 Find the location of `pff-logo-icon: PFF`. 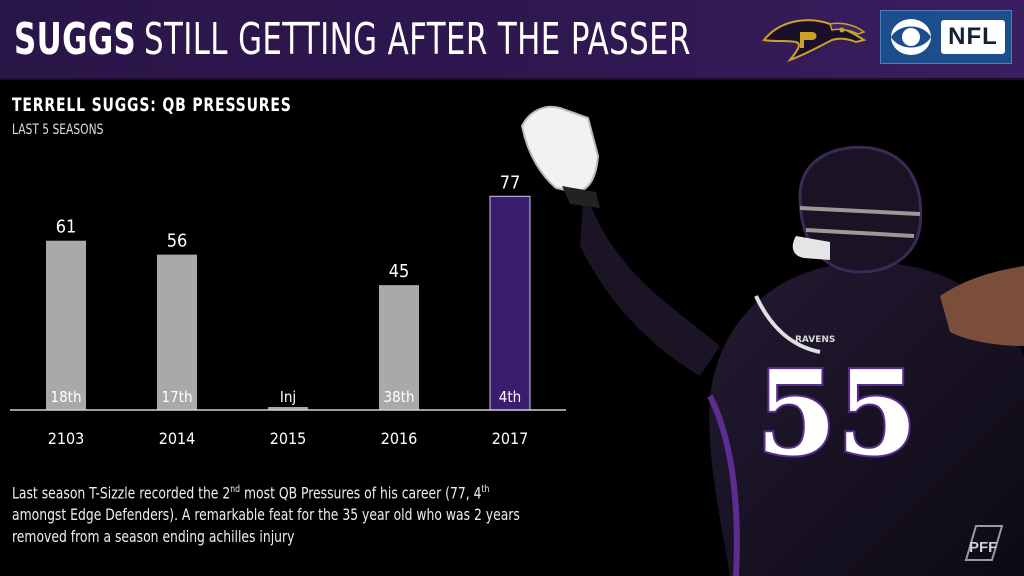

pff-logo-icon: PFF is located at coordinates (984, 543).